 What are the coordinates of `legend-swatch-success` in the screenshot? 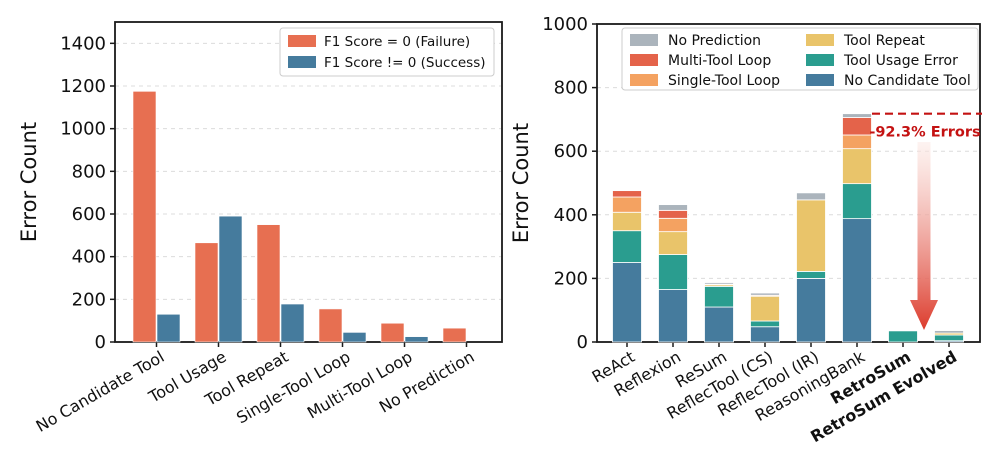 It's located at (302, 62).